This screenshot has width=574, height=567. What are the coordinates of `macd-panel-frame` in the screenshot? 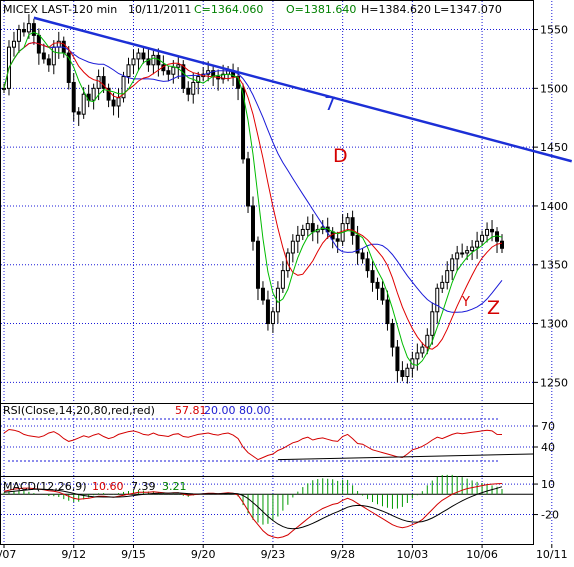 It's located at (267, 510).